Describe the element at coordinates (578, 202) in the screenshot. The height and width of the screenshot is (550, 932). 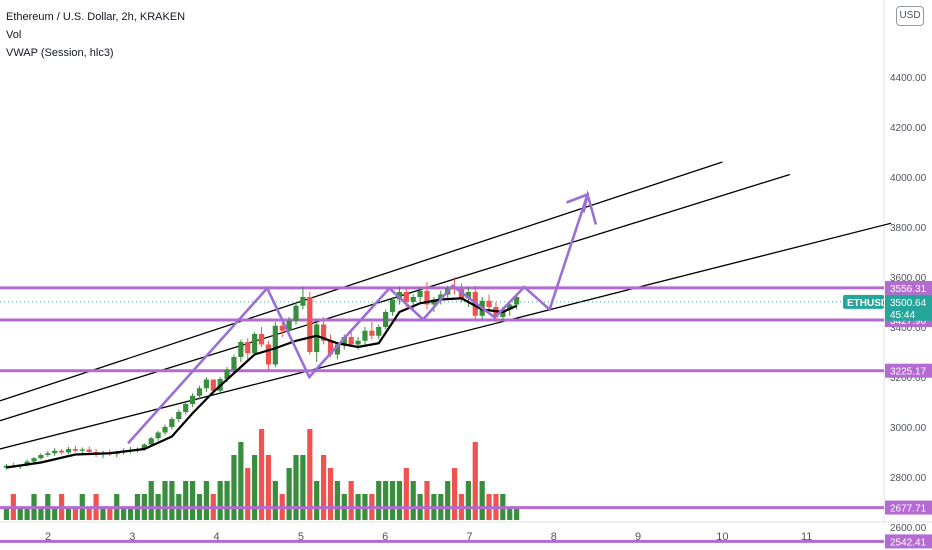
I see `projection-arrowhead` at that location.